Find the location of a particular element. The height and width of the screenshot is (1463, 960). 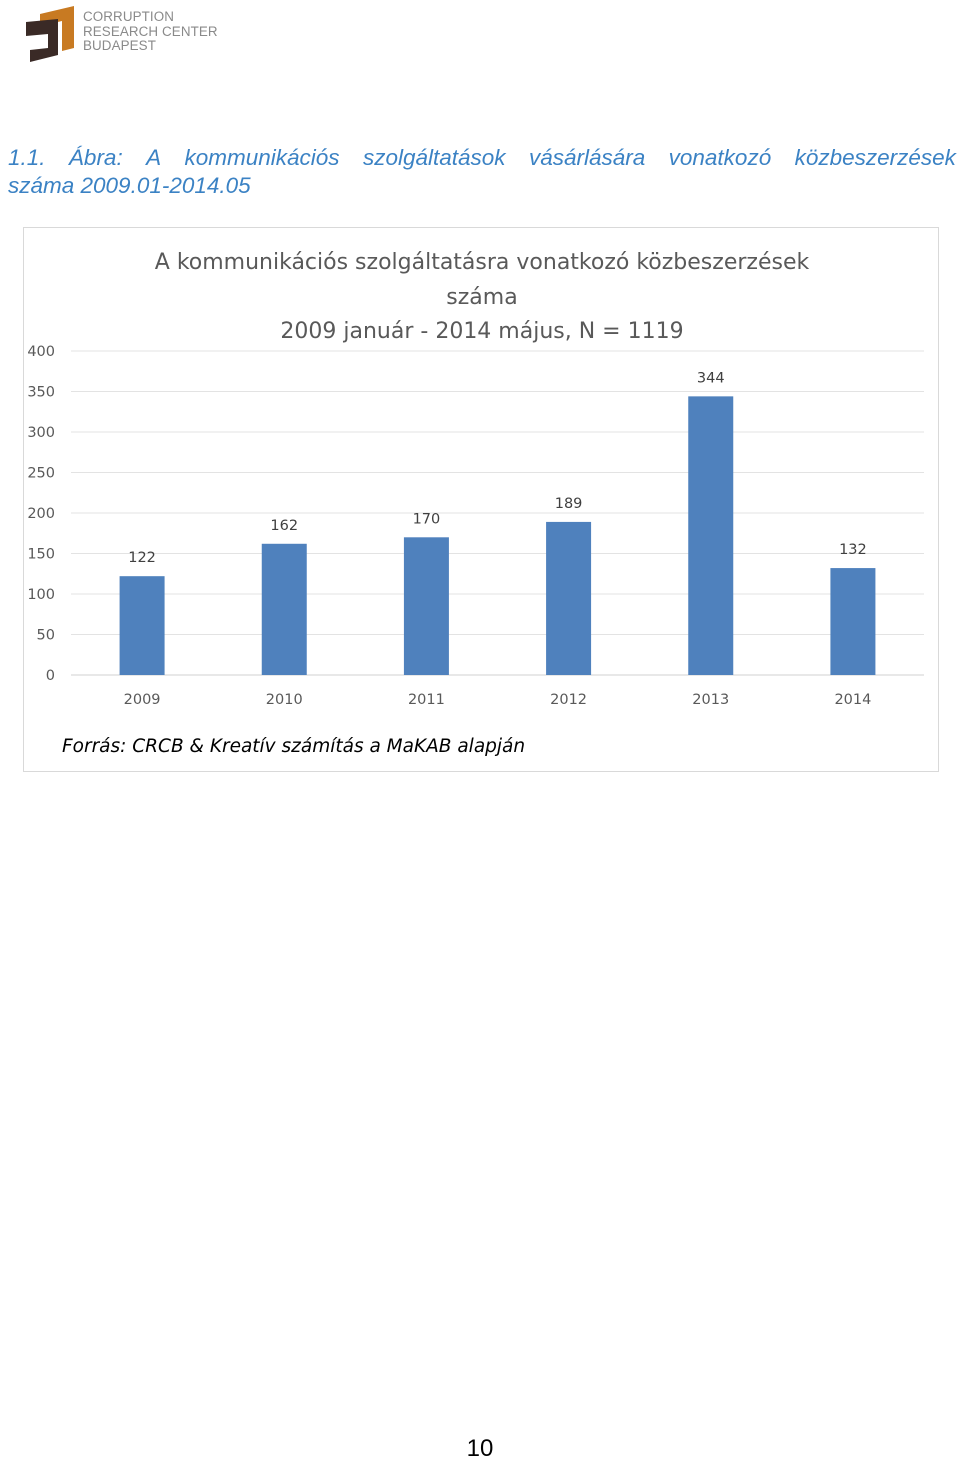

caption-word: A is located at coordinates (154, 157).